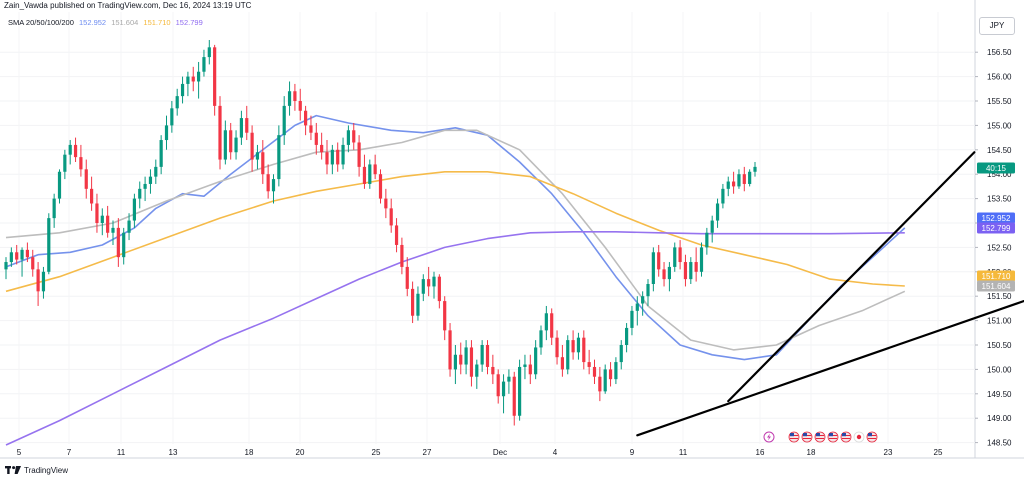  I want to click on sma20-value: 152.952, so click(92, 22).